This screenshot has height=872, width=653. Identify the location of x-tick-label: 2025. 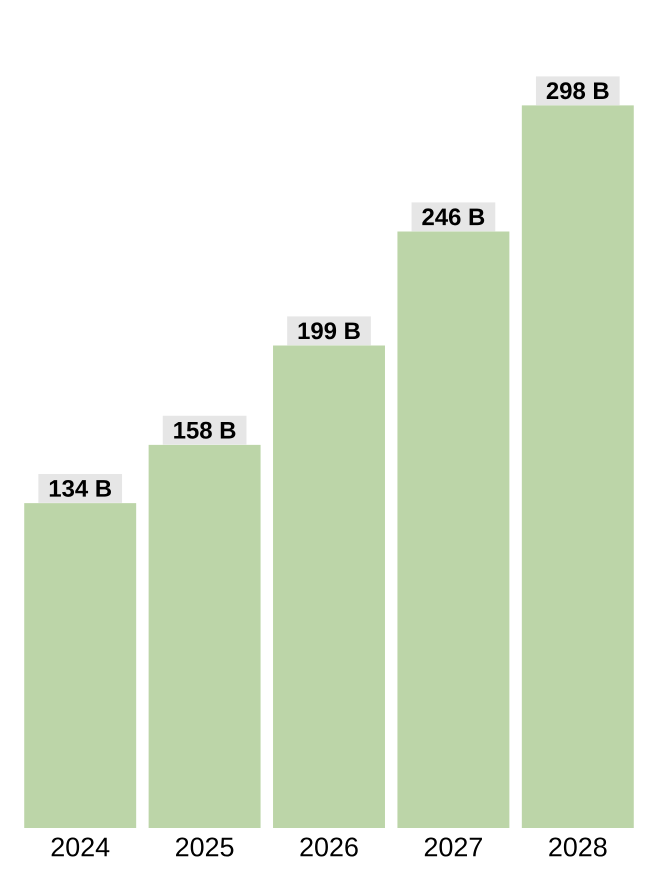
(205, 847).